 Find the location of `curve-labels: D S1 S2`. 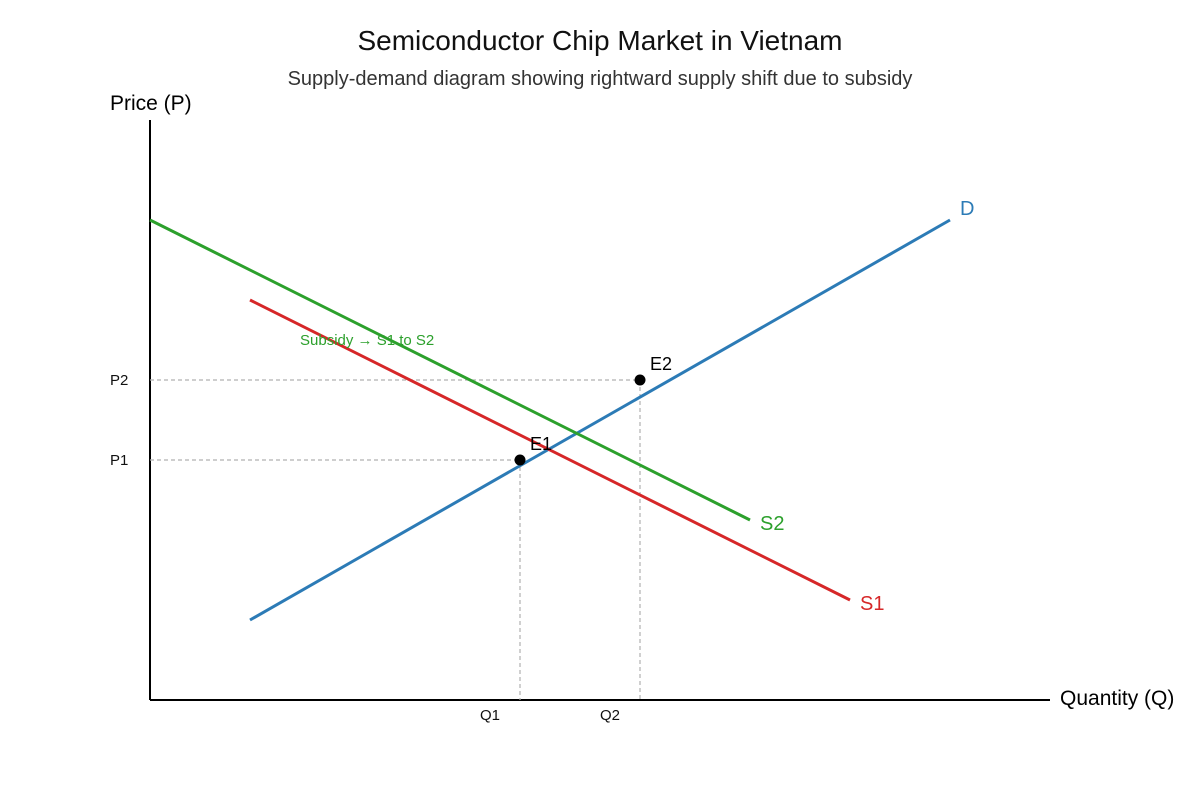

curve-labels: D S1 S2 is located at coordinates (867, 406).